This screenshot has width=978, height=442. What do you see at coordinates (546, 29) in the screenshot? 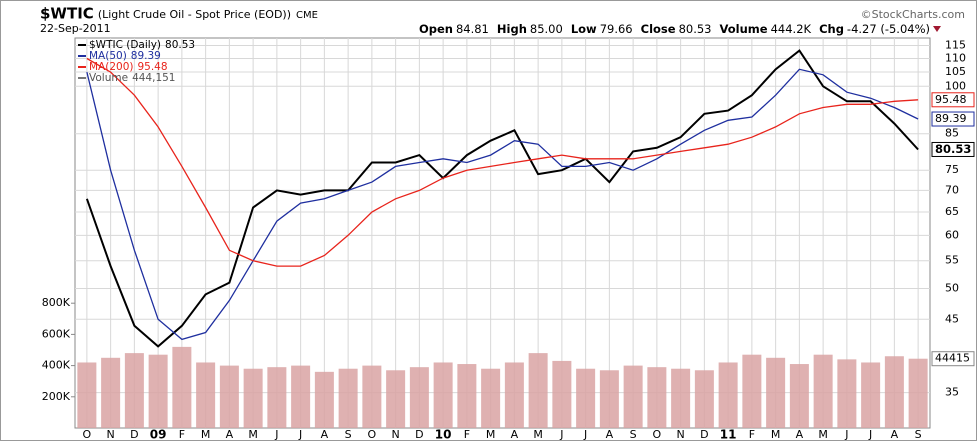
I see `stat-value: 85.00` at bounding box center [546, 29].